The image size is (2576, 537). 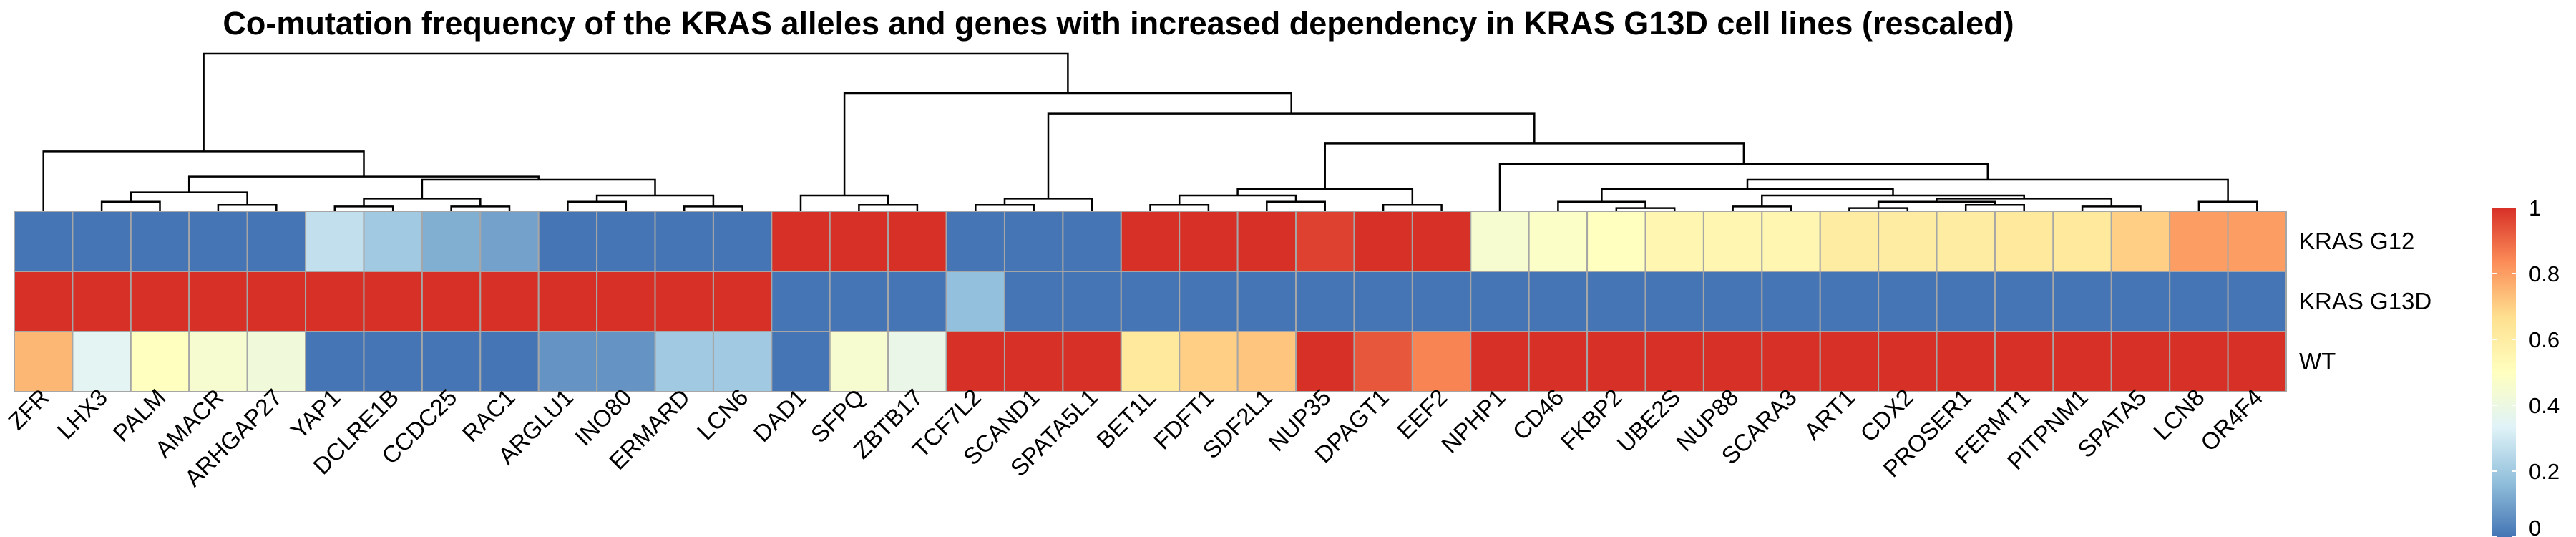 I want to click on colorbar-tick-label: 1, so click(x=2535, y=208).